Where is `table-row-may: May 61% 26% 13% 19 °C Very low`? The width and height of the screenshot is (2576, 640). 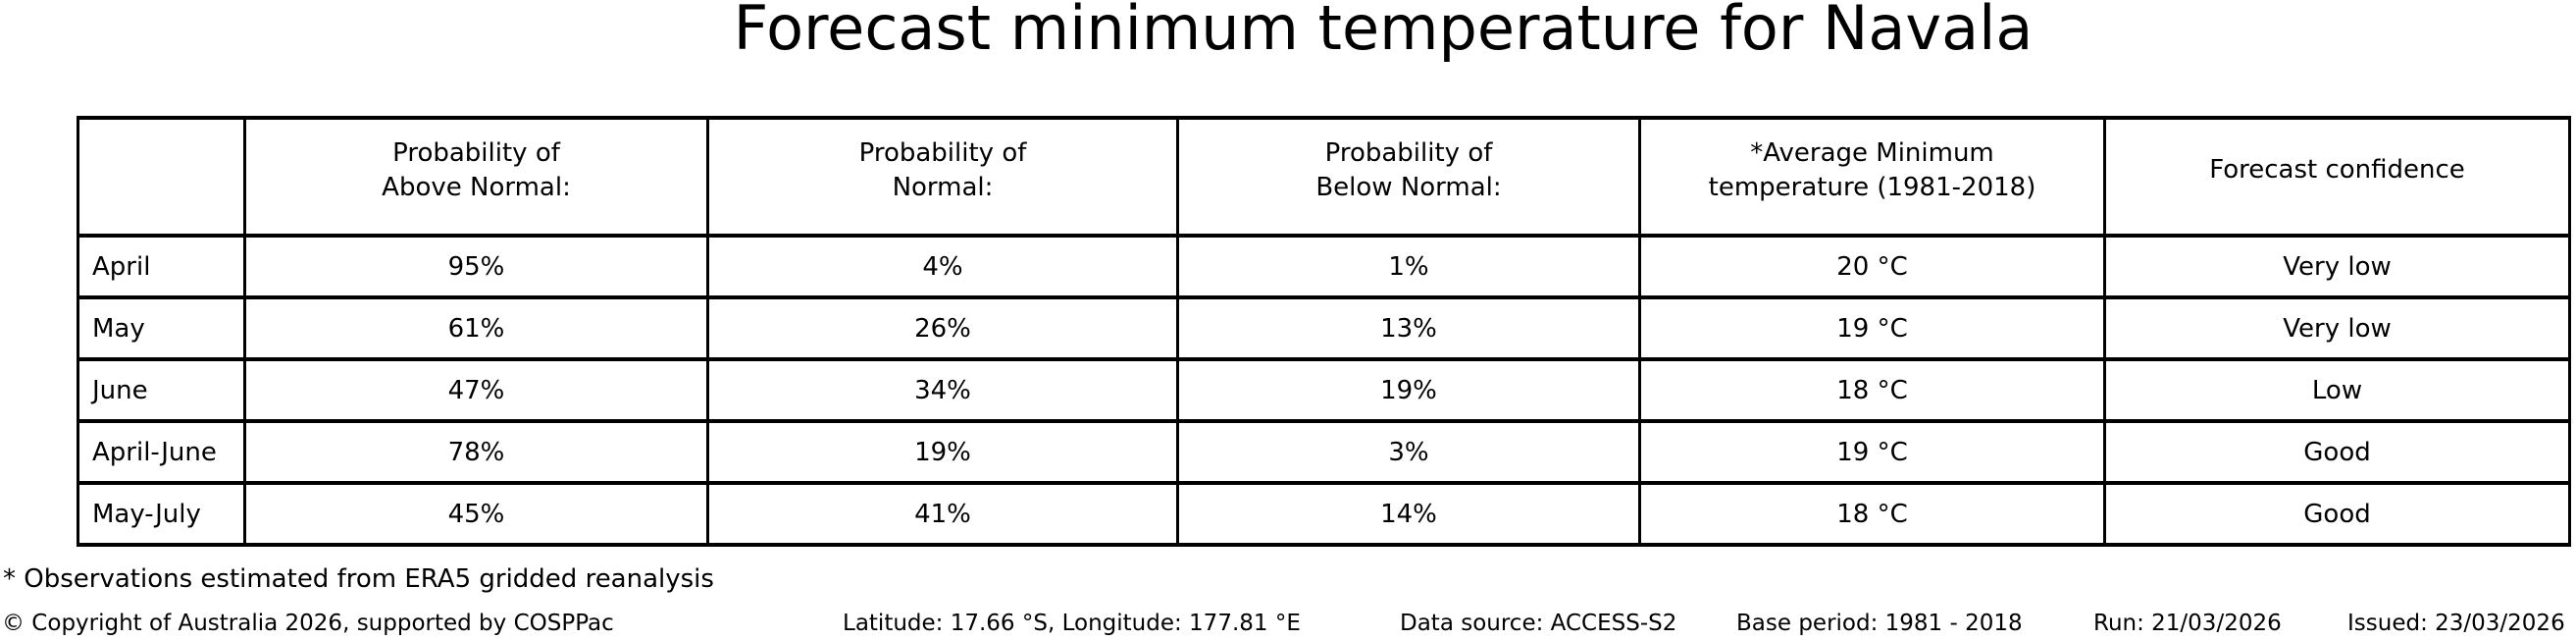 table-row-may: May 61% 26% 13% 19 °C Very low is located at coordinates (1324, 328).